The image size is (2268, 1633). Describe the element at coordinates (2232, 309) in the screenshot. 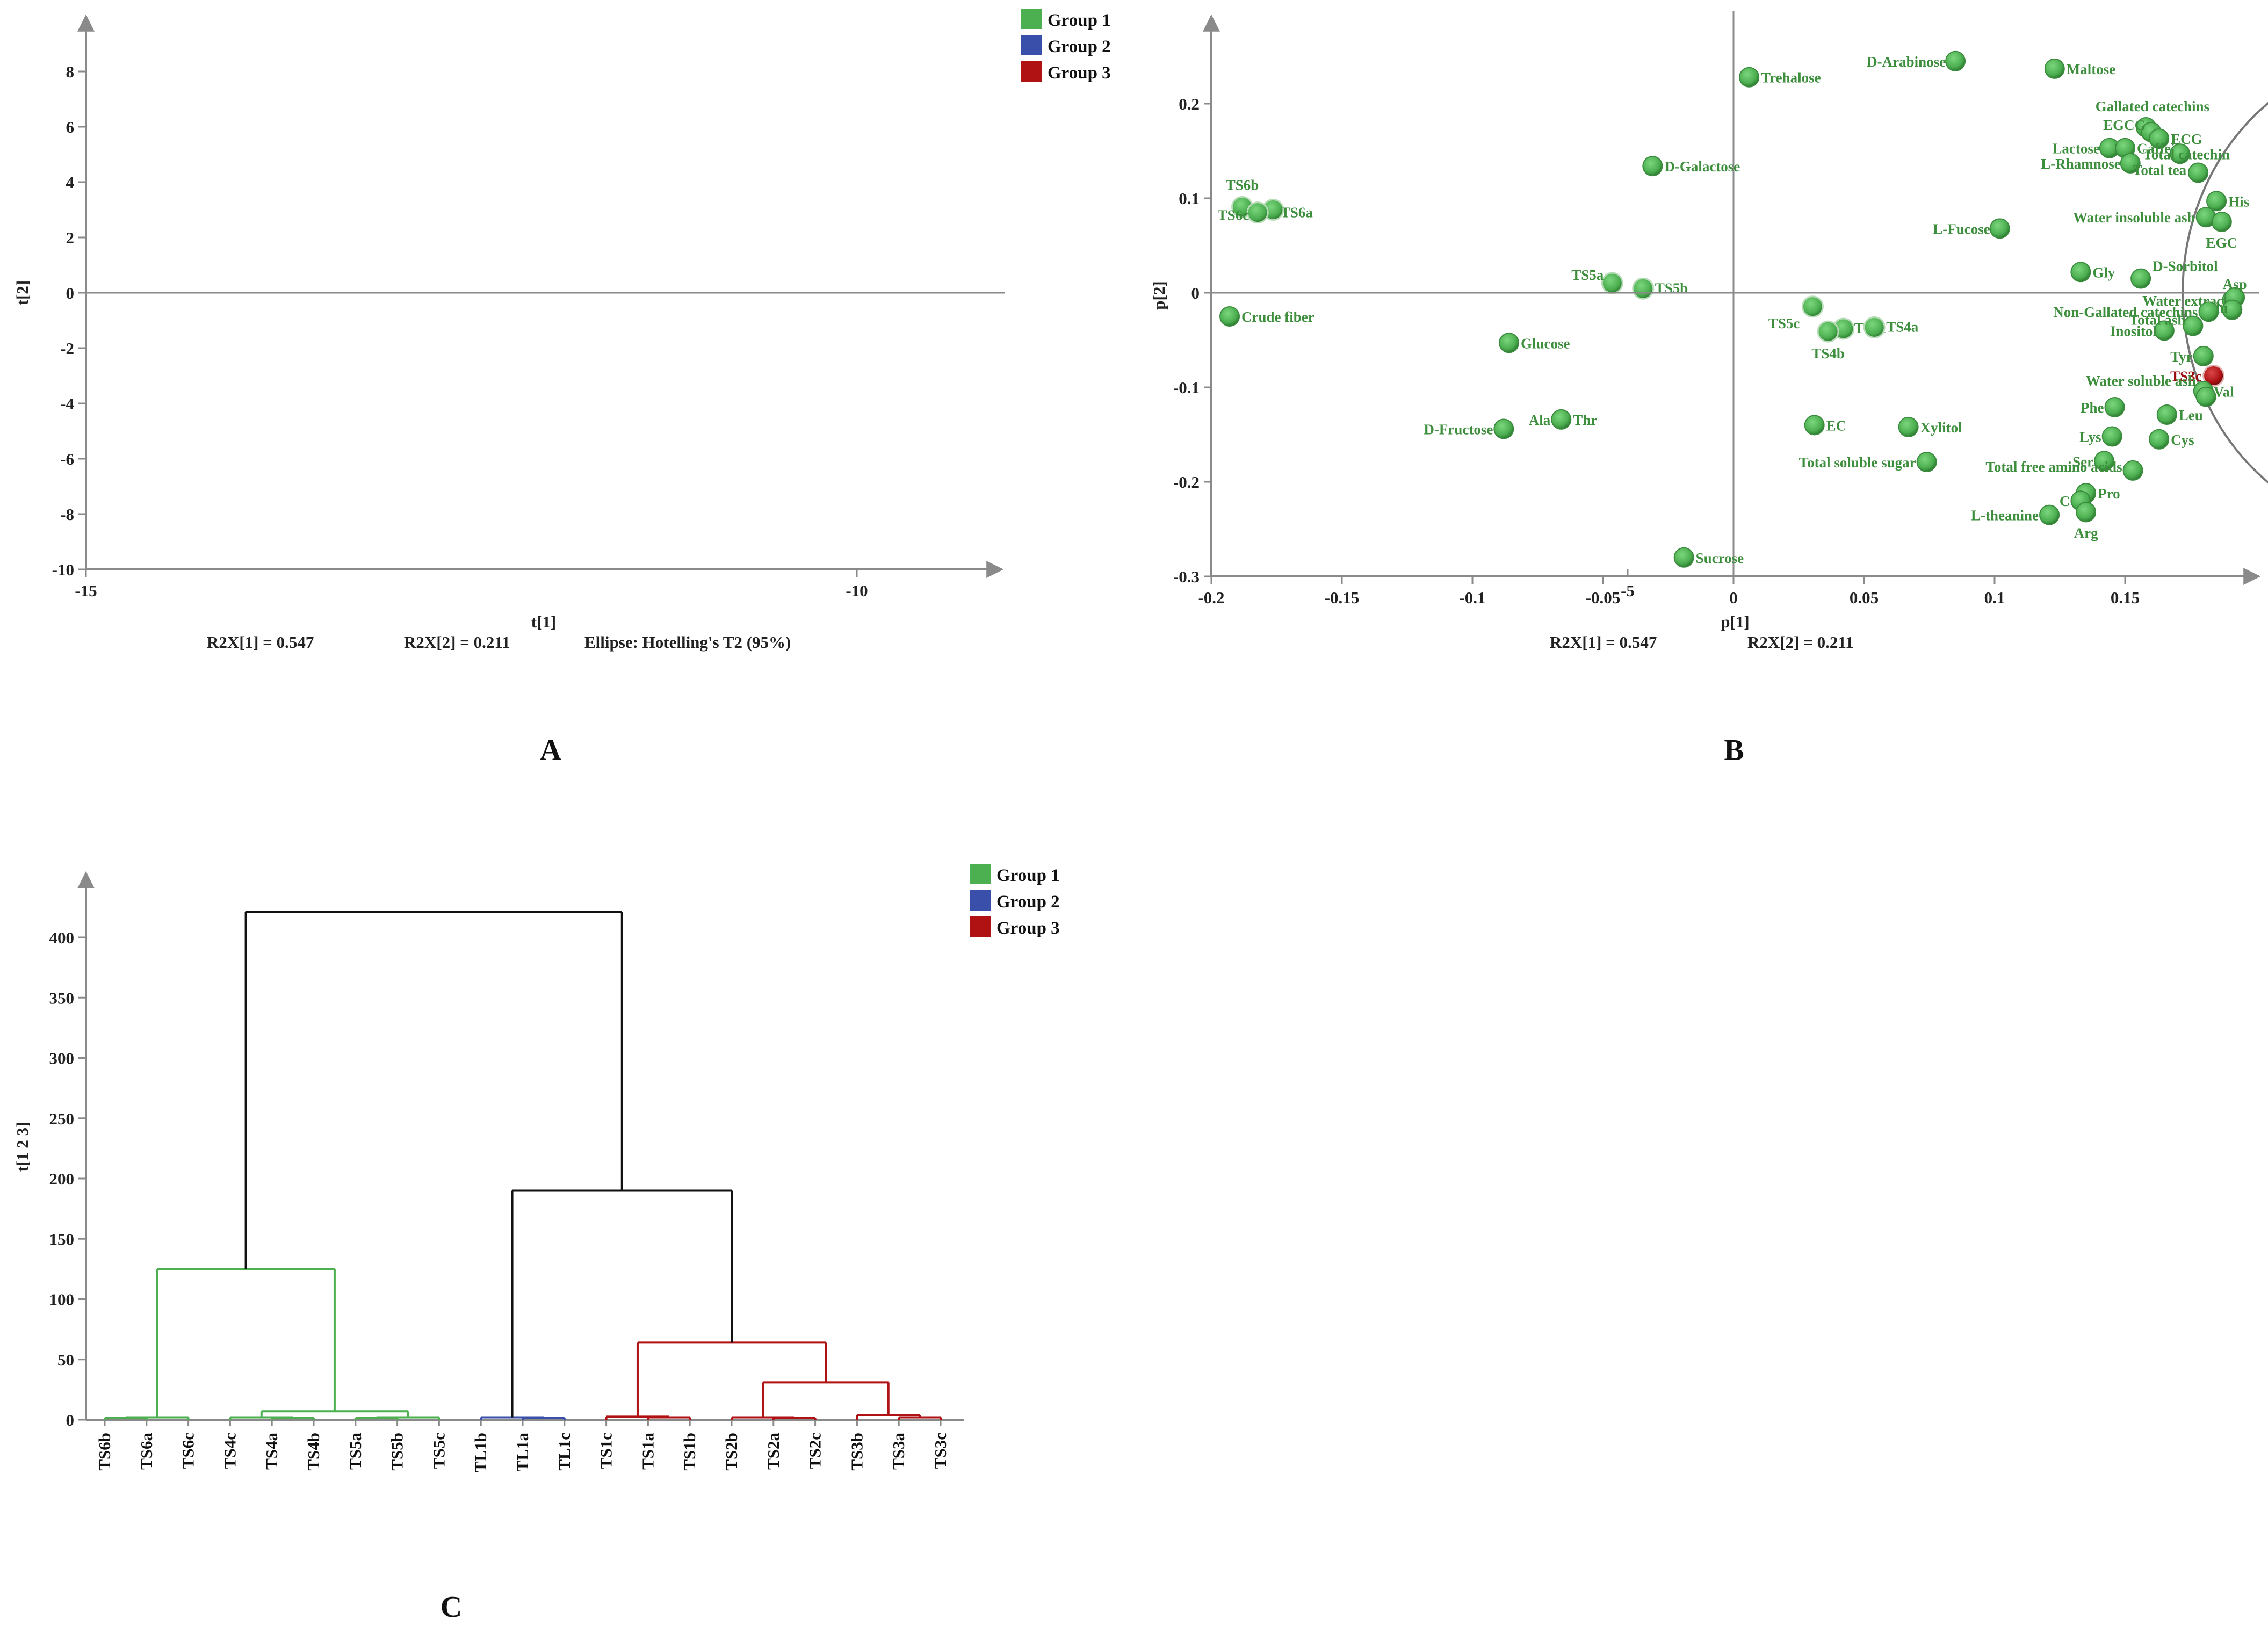

I see `panel-b-point-glu` at that location.